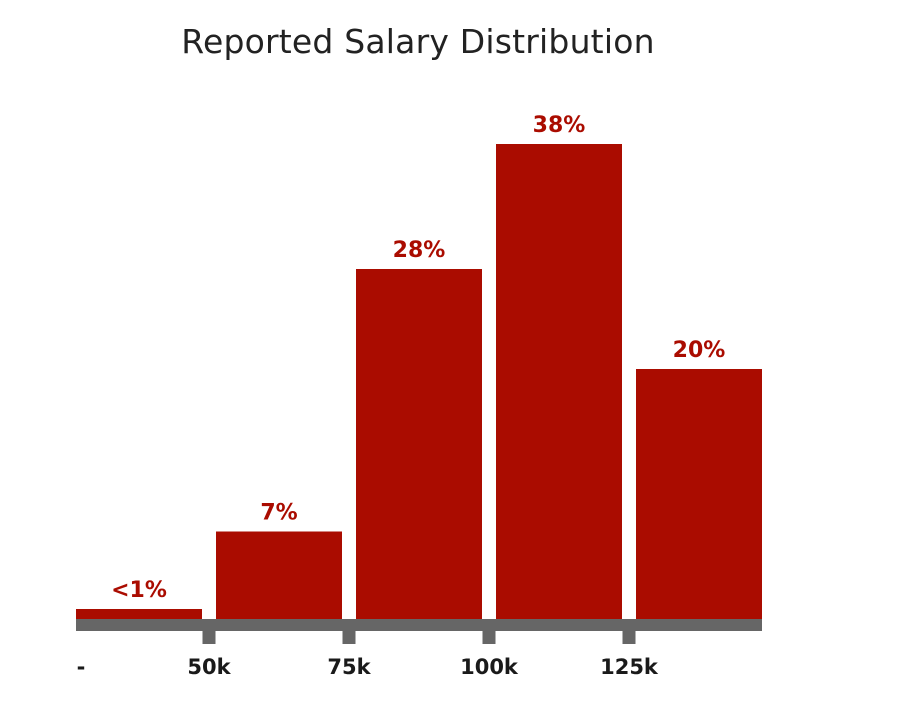 This screenshot has height=720, width=899. I want to click on bar-label-2: 28%, so click(419, 250).